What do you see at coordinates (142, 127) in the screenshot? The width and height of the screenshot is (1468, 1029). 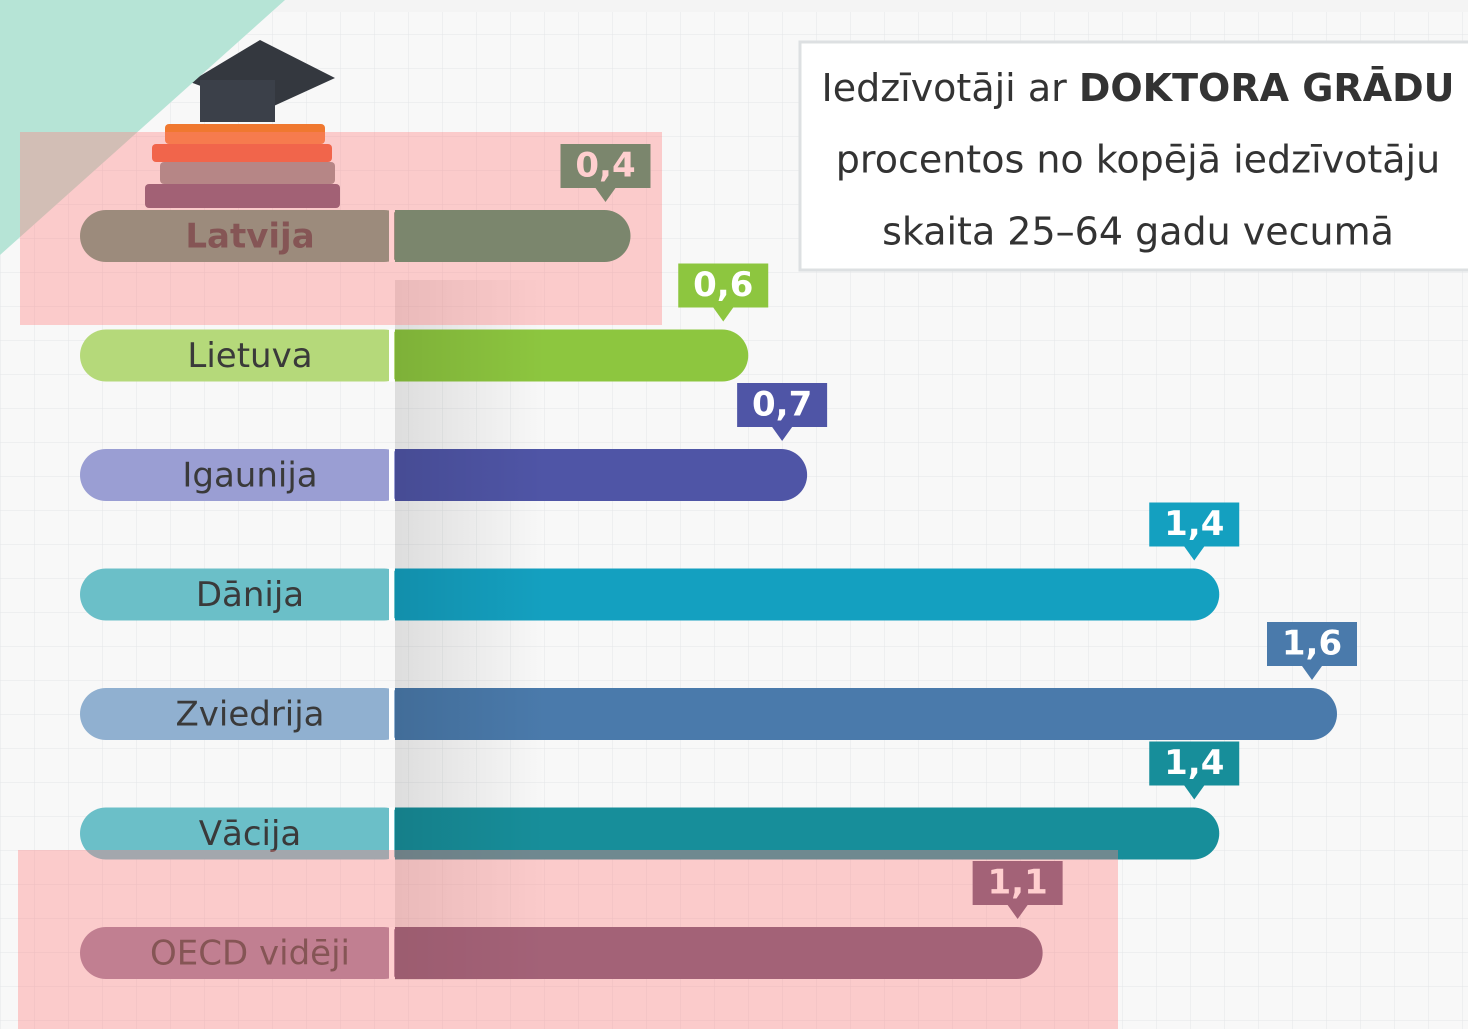 I see `corner-decoration` at bounding box center [142, 127].